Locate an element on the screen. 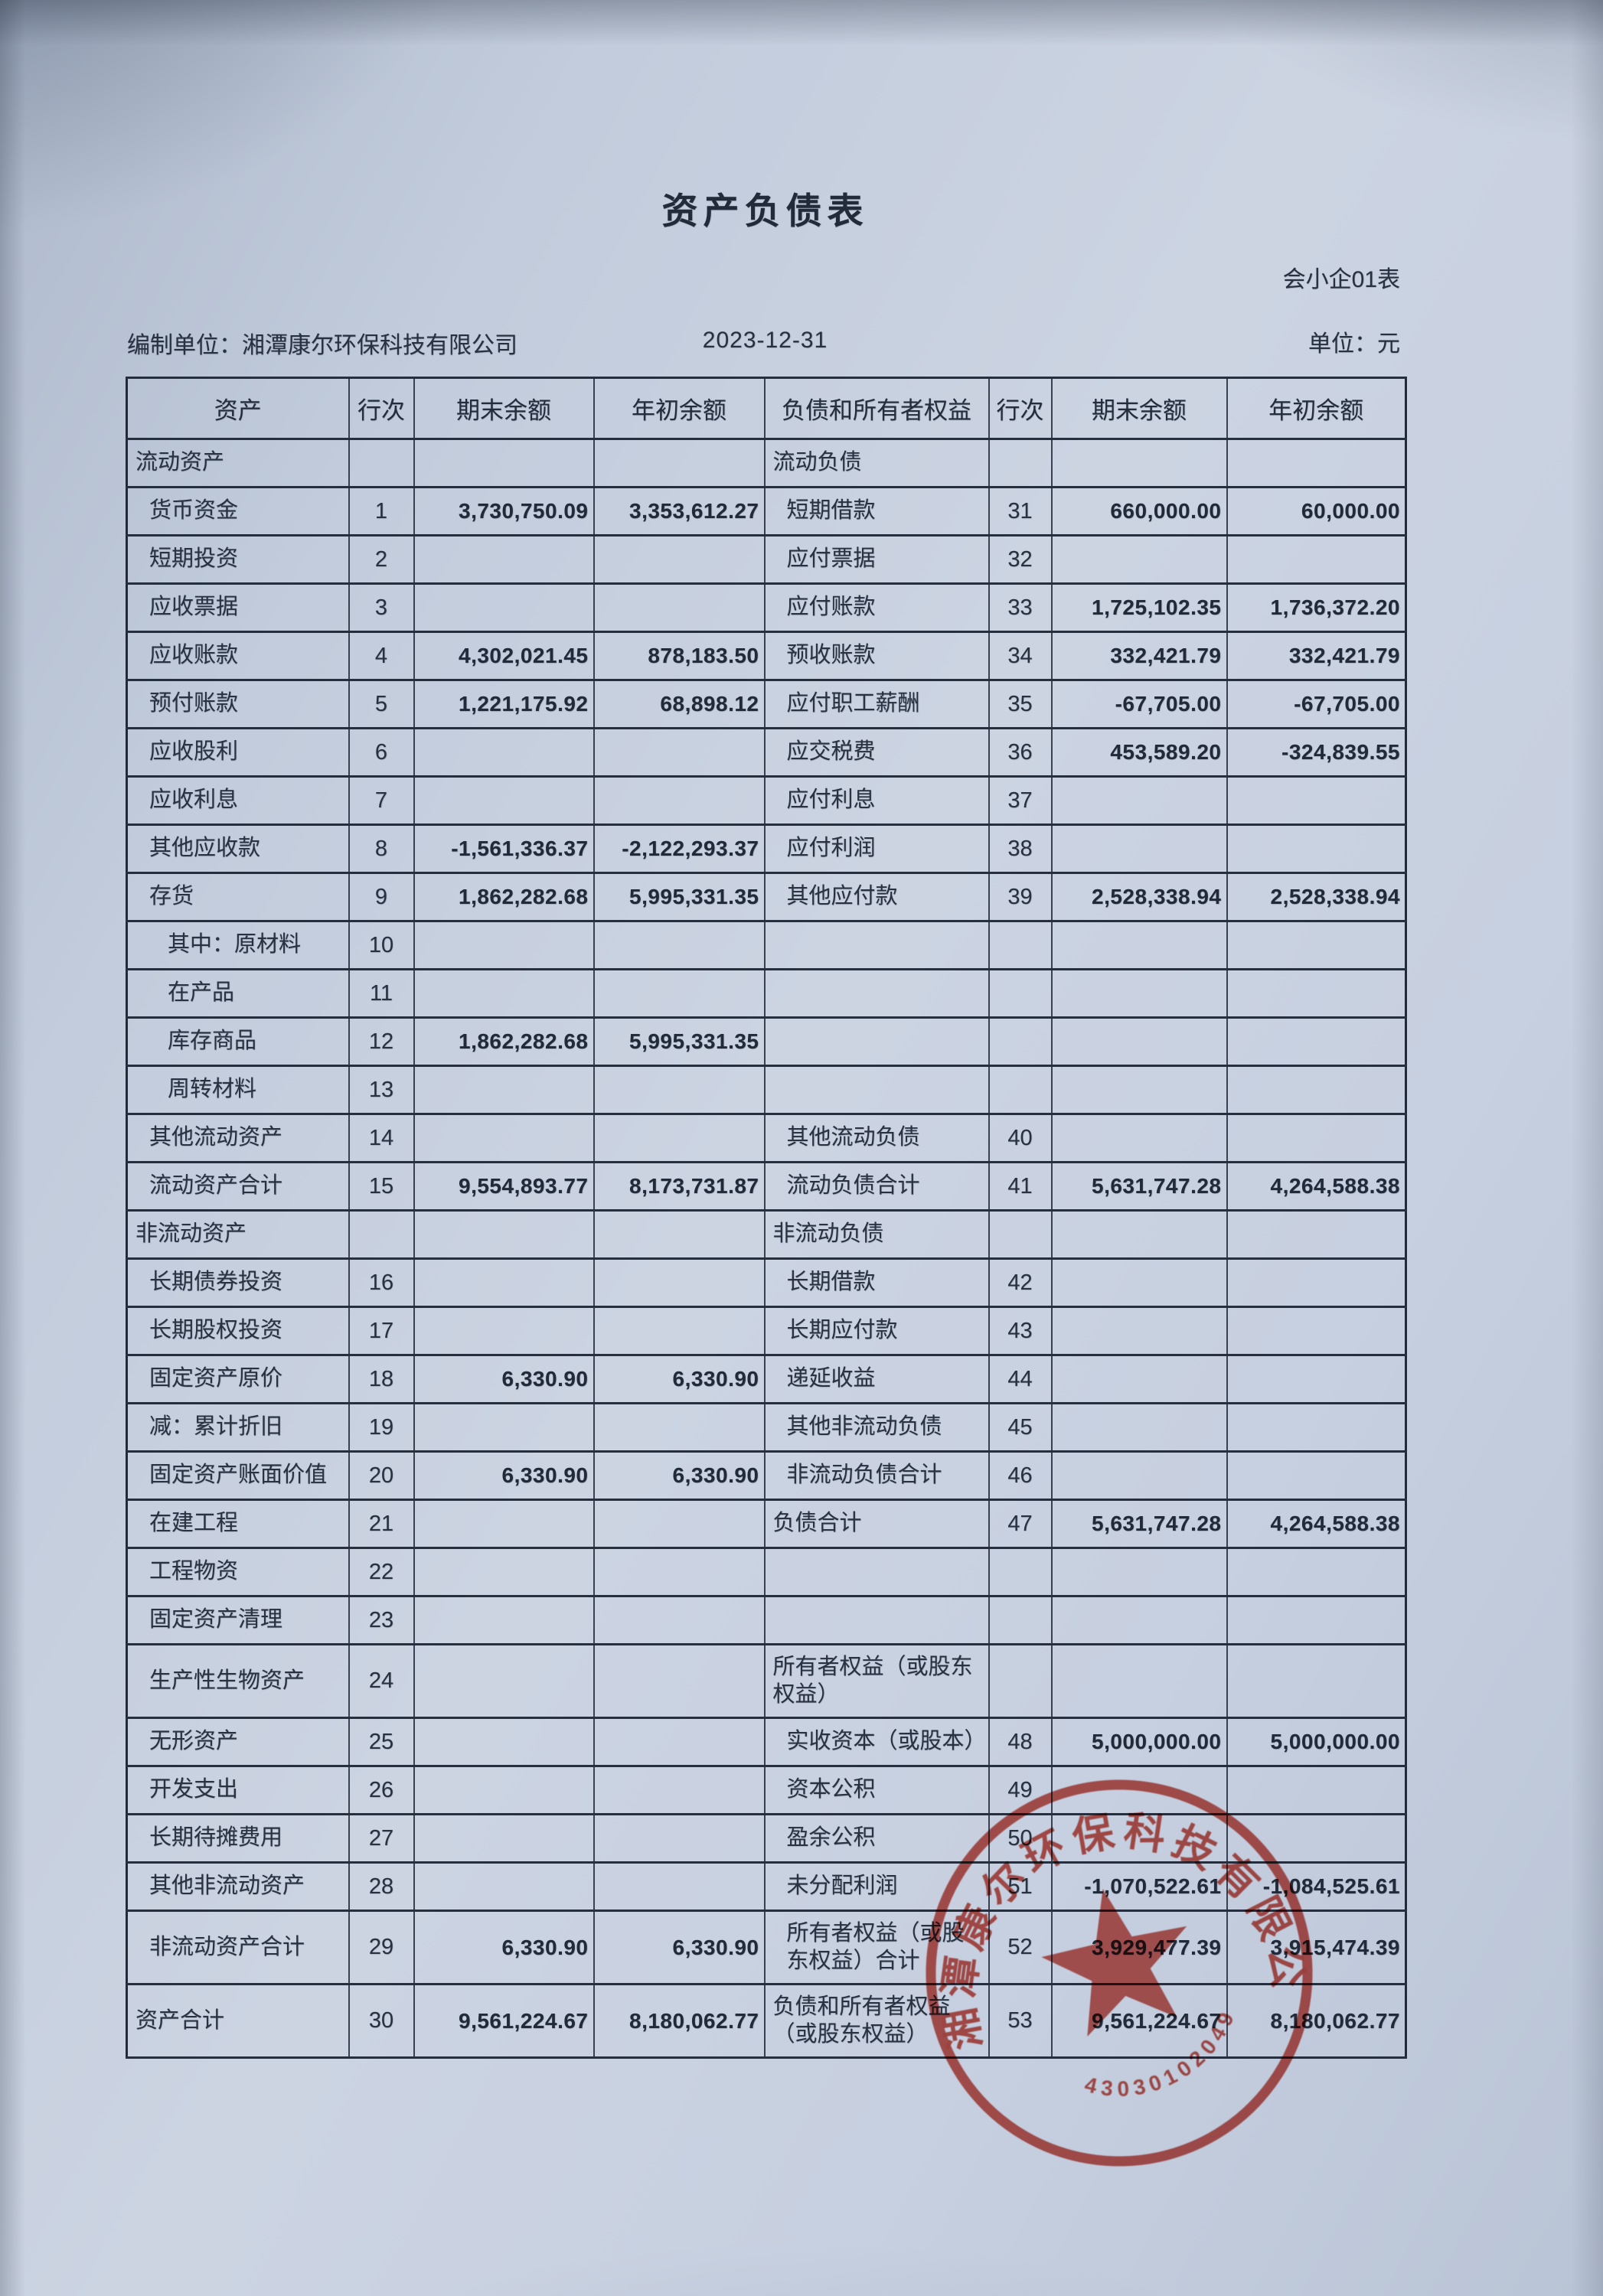 The width and height of the screenshot is (1603, 2296). table-cell: 27 is located at coordinates (381, 1838).